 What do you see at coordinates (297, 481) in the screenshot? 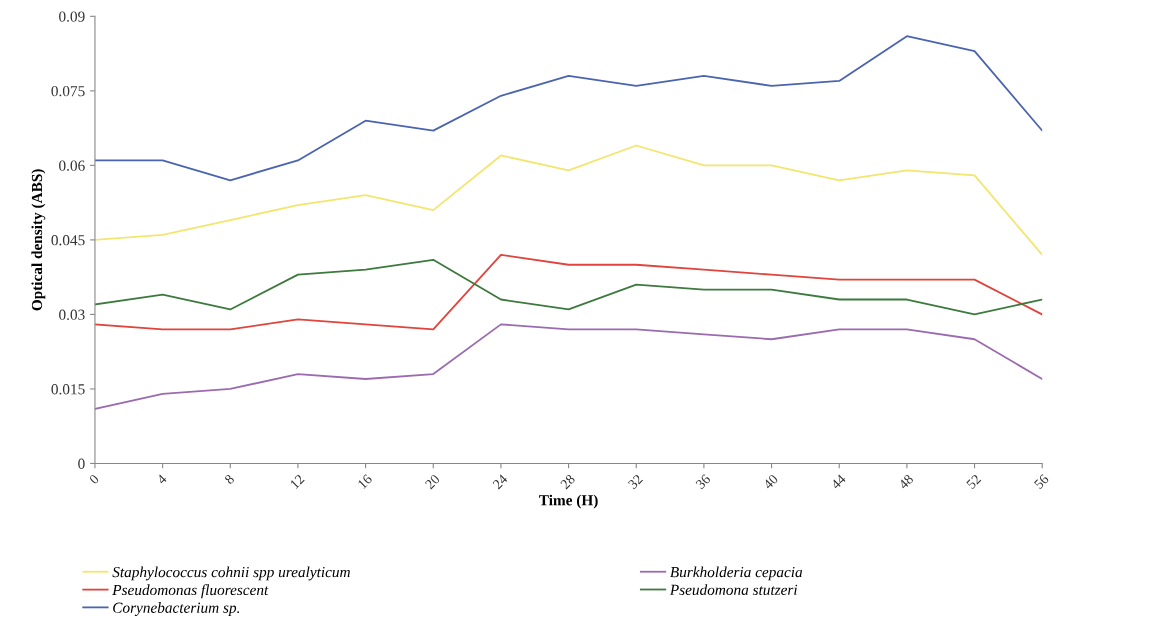
I see `x-tick-label: 12` at bounding box center [297, 481].